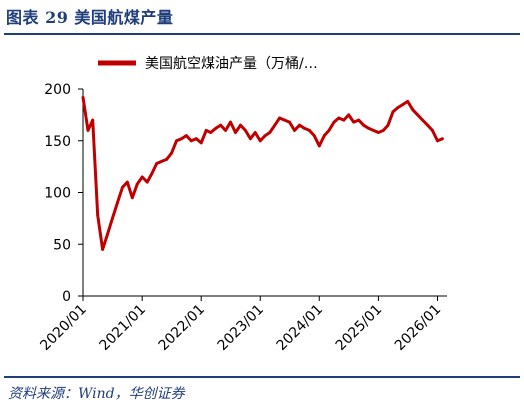 The width and height of the screenshot is (524, 413). What do you see at coordinates (57, 90) in the screenshot?
I see `y-tick-label: 200` at bounding box center [57, 90].